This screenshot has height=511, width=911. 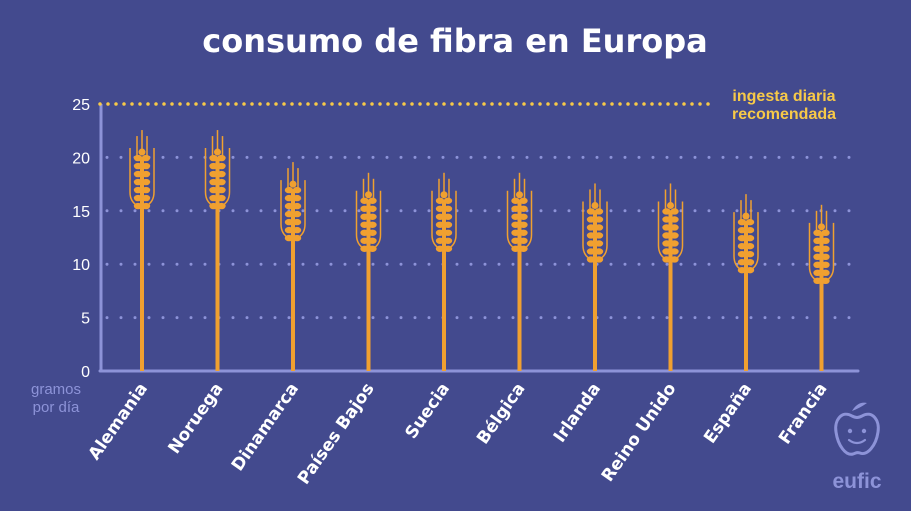 What do you see at coordinates (56, 389) in the screenshot?
I see `y-axis-label-line-1: gramos` at bounding box center [56, 389].